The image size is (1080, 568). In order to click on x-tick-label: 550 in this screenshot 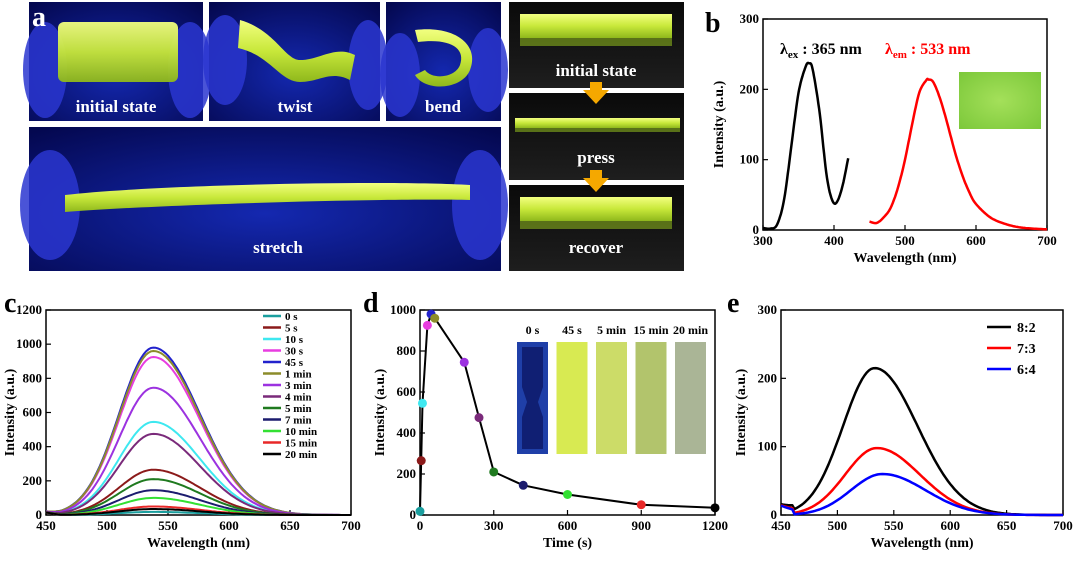, I will do `click(894, 525)`.